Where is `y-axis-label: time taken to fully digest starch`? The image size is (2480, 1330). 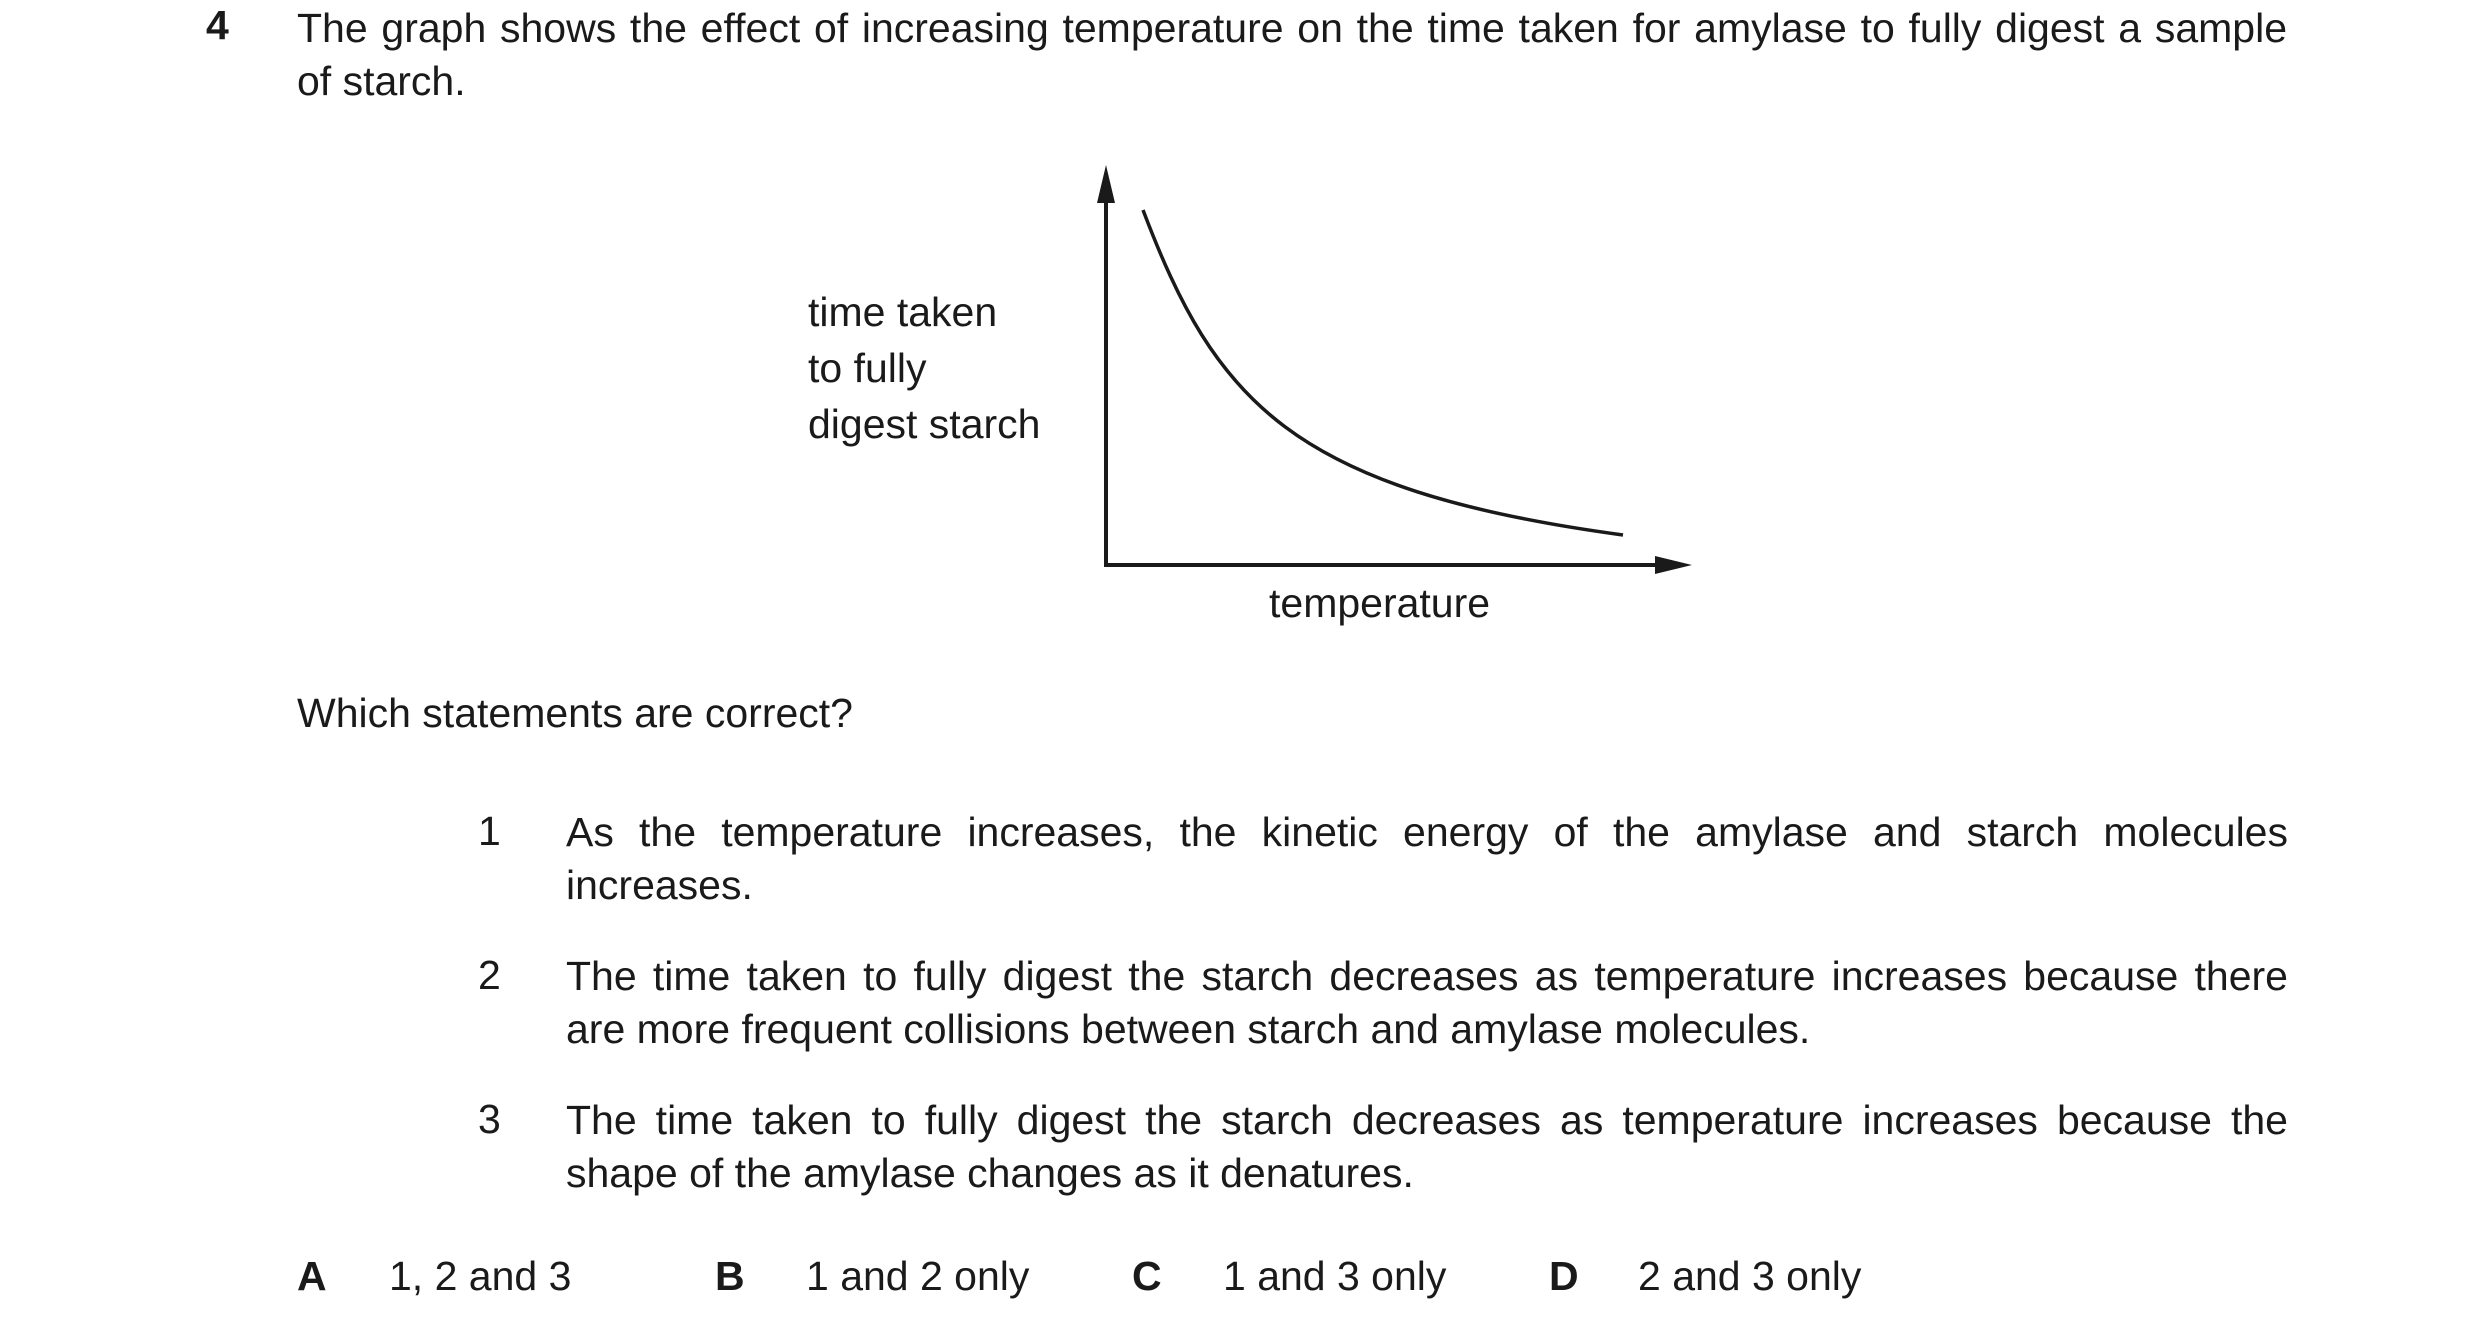
y-axis-label: time taken to fully digest starch is located at coordinates (924, 368).